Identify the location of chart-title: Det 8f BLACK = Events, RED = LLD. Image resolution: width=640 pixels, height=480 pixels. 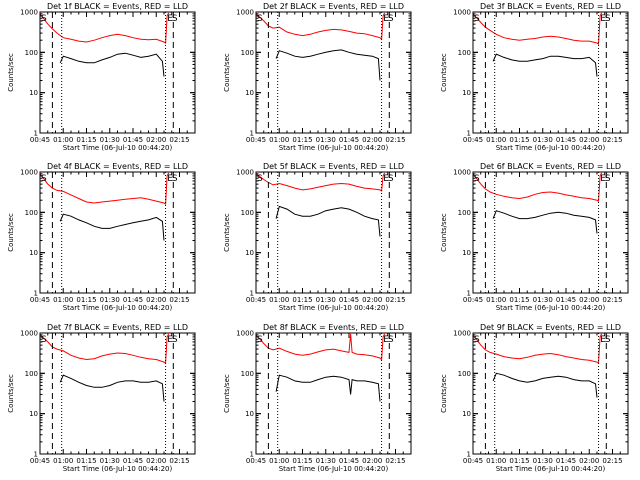
(333, 327).